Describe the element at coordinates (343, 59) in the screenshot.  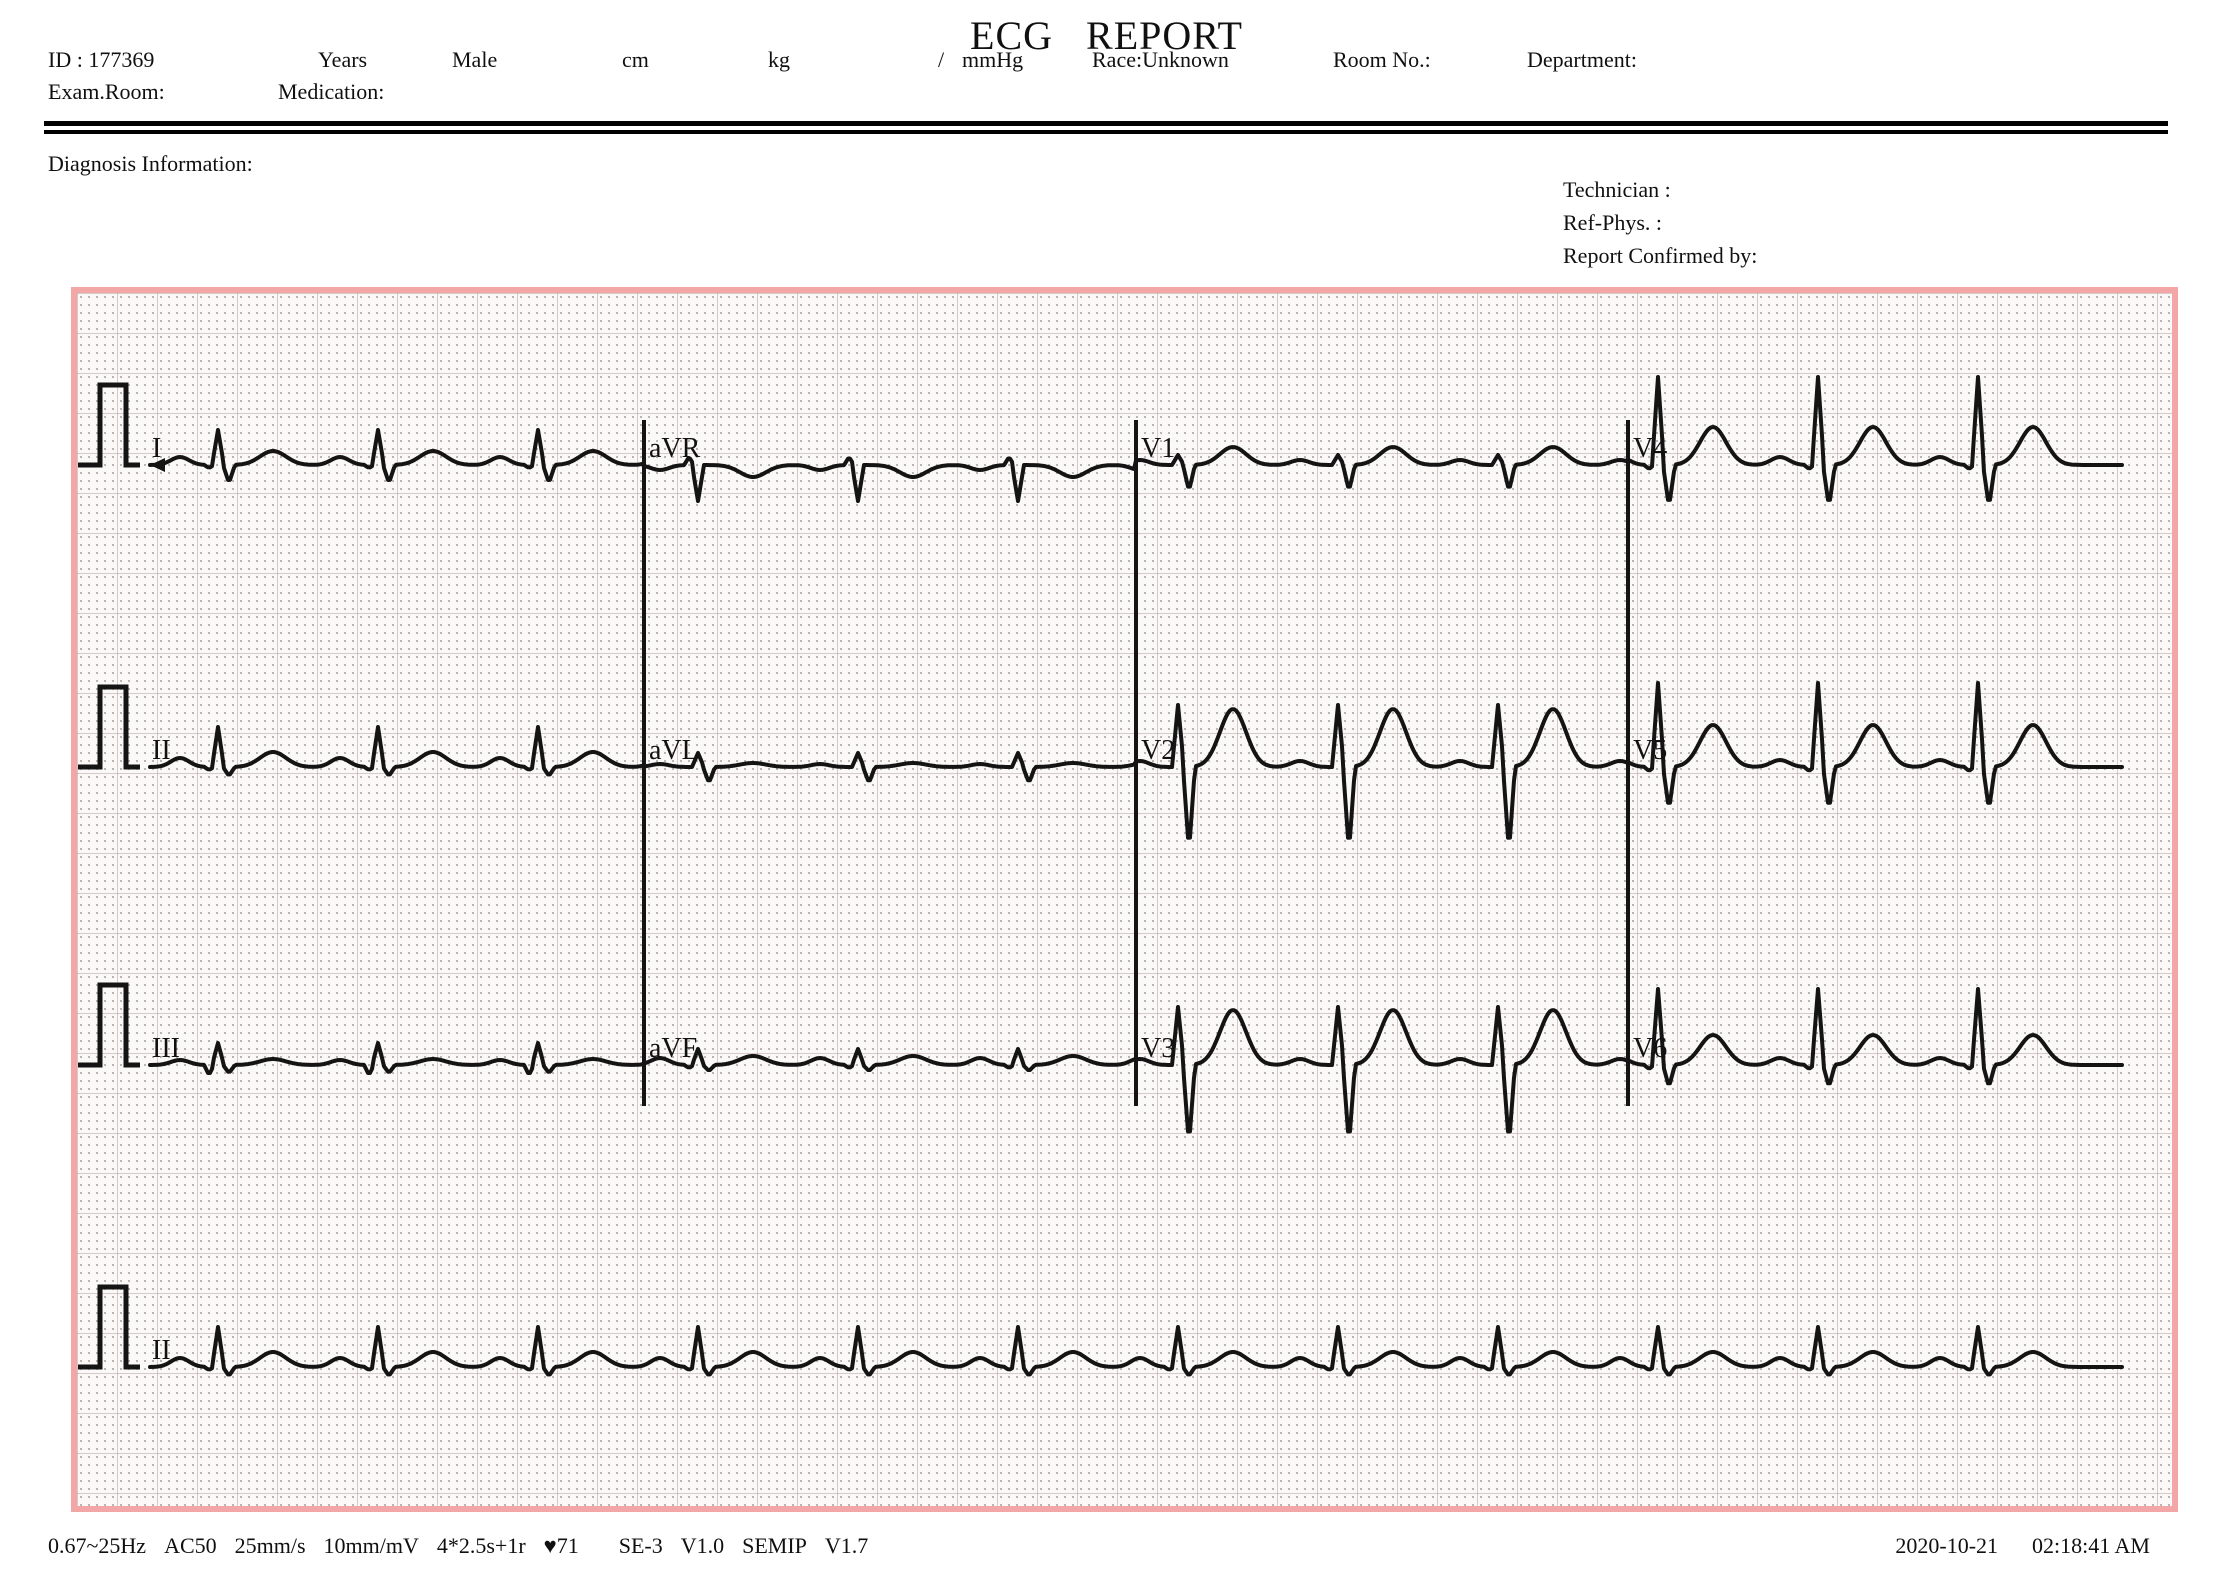
I see `age-label: Years` at that location.